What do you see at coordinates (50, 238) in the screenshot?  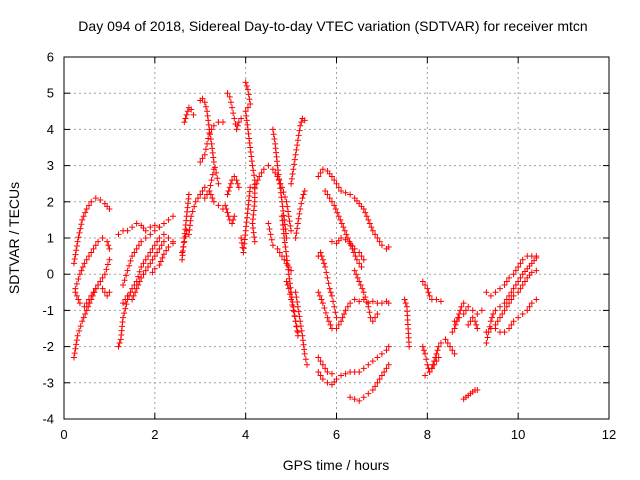 I see `y-tick-label: 1` at bounding box center [50, 238].